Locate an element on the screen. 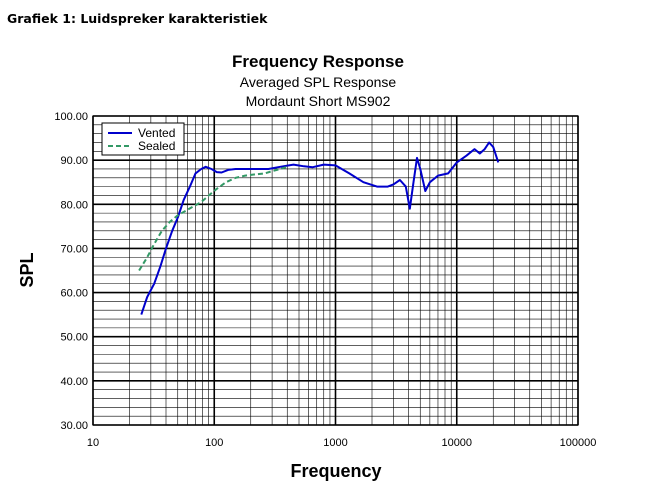  y-tick-label: 90.00 is located at coordinates (74, 161).